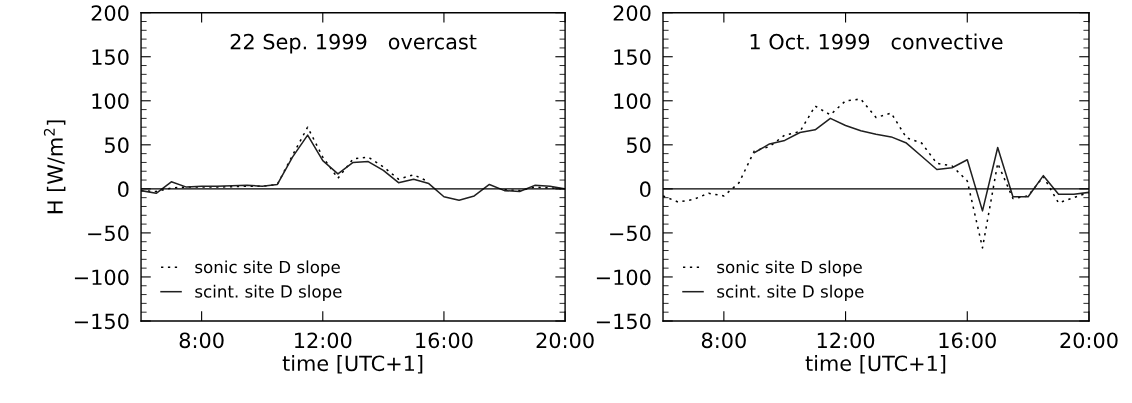 The height and width of the screenshot is (403, 1132). Describe the element at coordinates (54, 167) in the screenshot. I see `y-axis-title: H [W/m$^{2}$]` at that location.